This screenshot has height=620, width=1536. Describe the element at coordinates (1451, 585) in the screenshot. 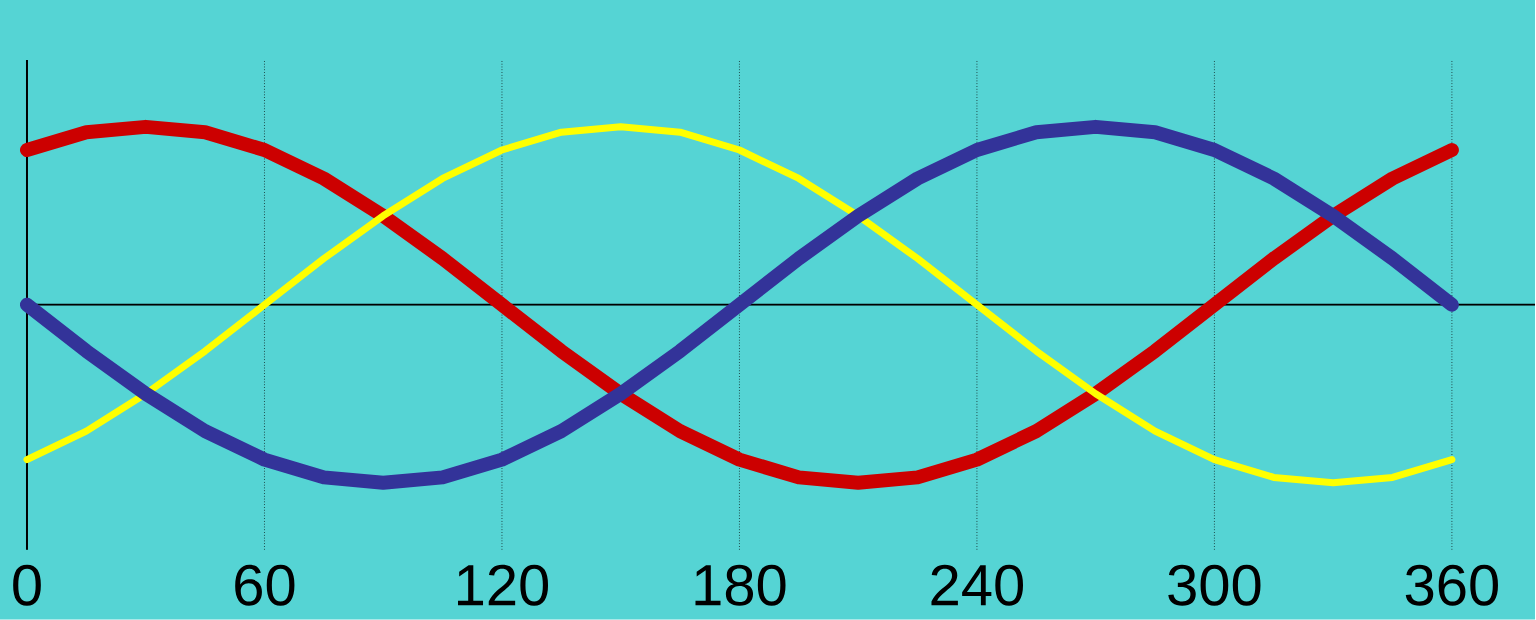

I see `x-tick-label: 360` at that location.